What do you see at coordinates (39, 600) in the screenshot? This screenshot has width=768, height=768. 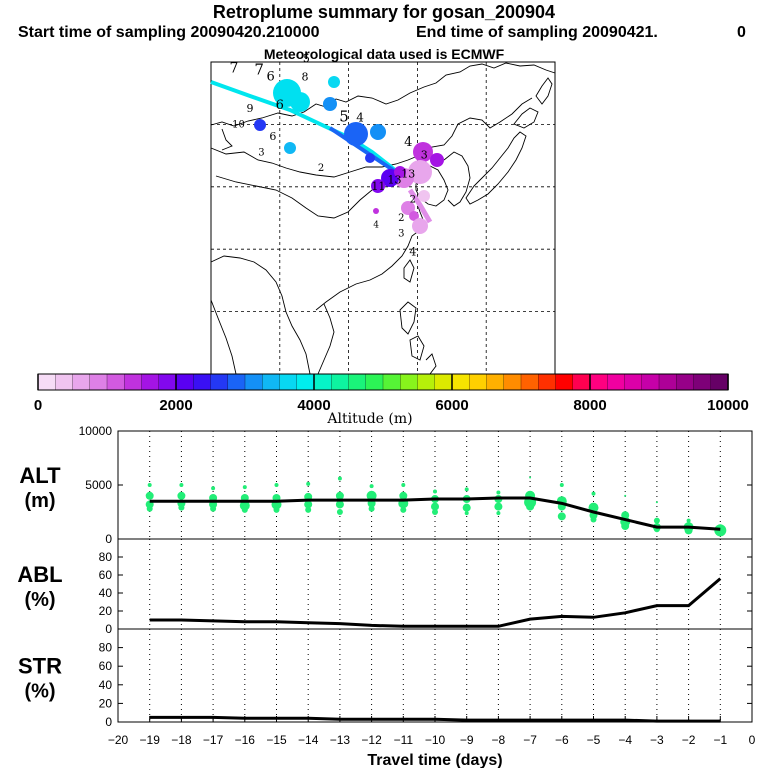 I see `y-axis-unit: (%)` at bounding box center [39, 600].